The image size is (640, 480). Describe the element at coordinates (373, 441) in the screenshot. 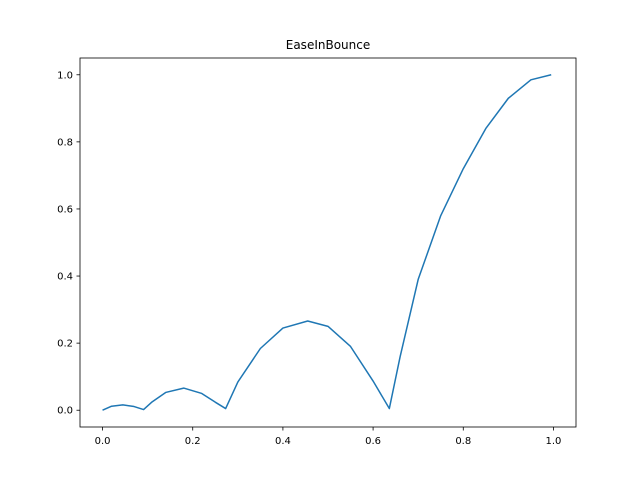

I see `x-tick-label: 0.6` at that location.